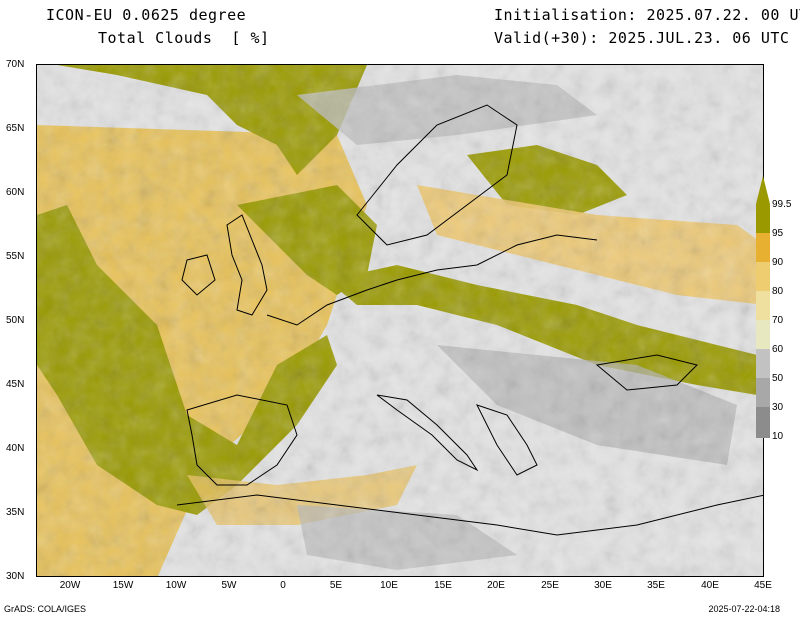 This screenshot has height=618, width=800. I want to click on lon-tick: 20W, so click(70, 585).